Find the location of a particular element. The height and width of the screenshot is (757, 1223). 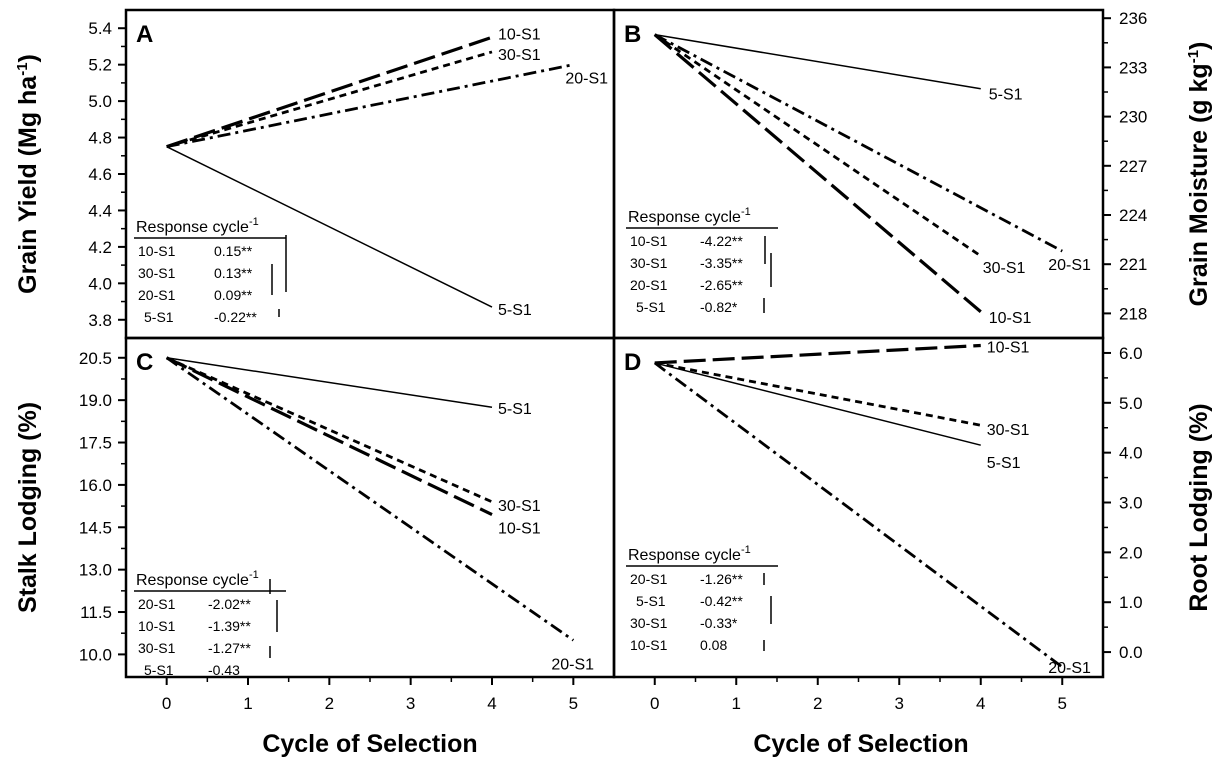

y-tick-label: 16.0 is located at coordinates (95, 485).